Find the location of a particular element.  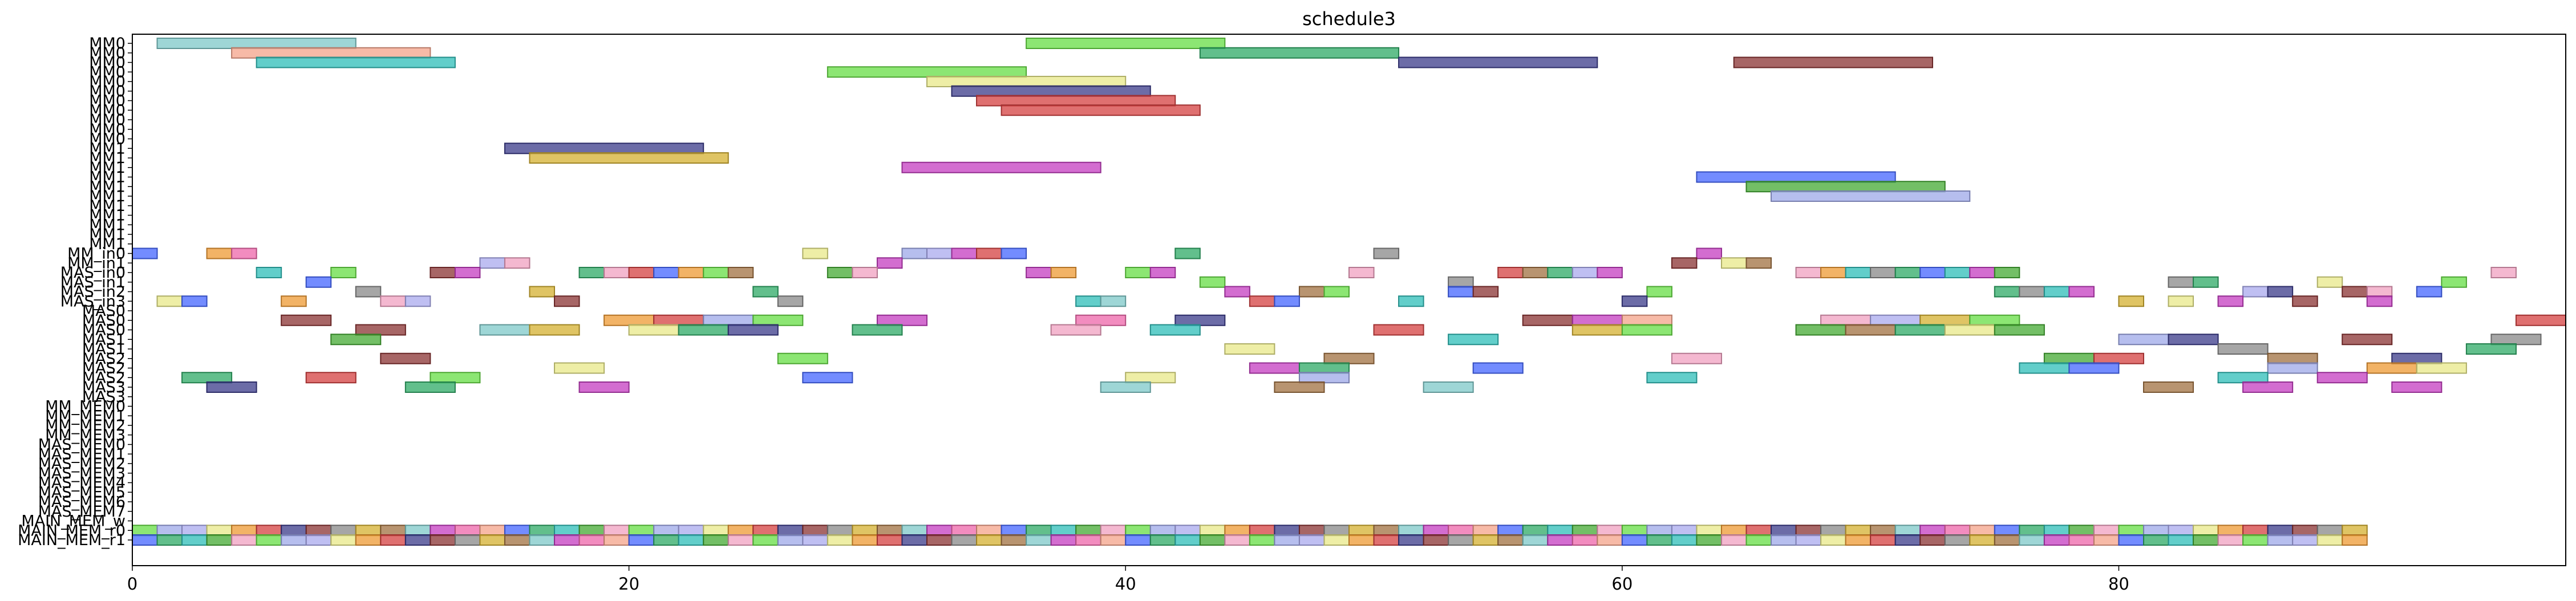

y-tick-label: MAS0 is located at coordinates (103, 321).